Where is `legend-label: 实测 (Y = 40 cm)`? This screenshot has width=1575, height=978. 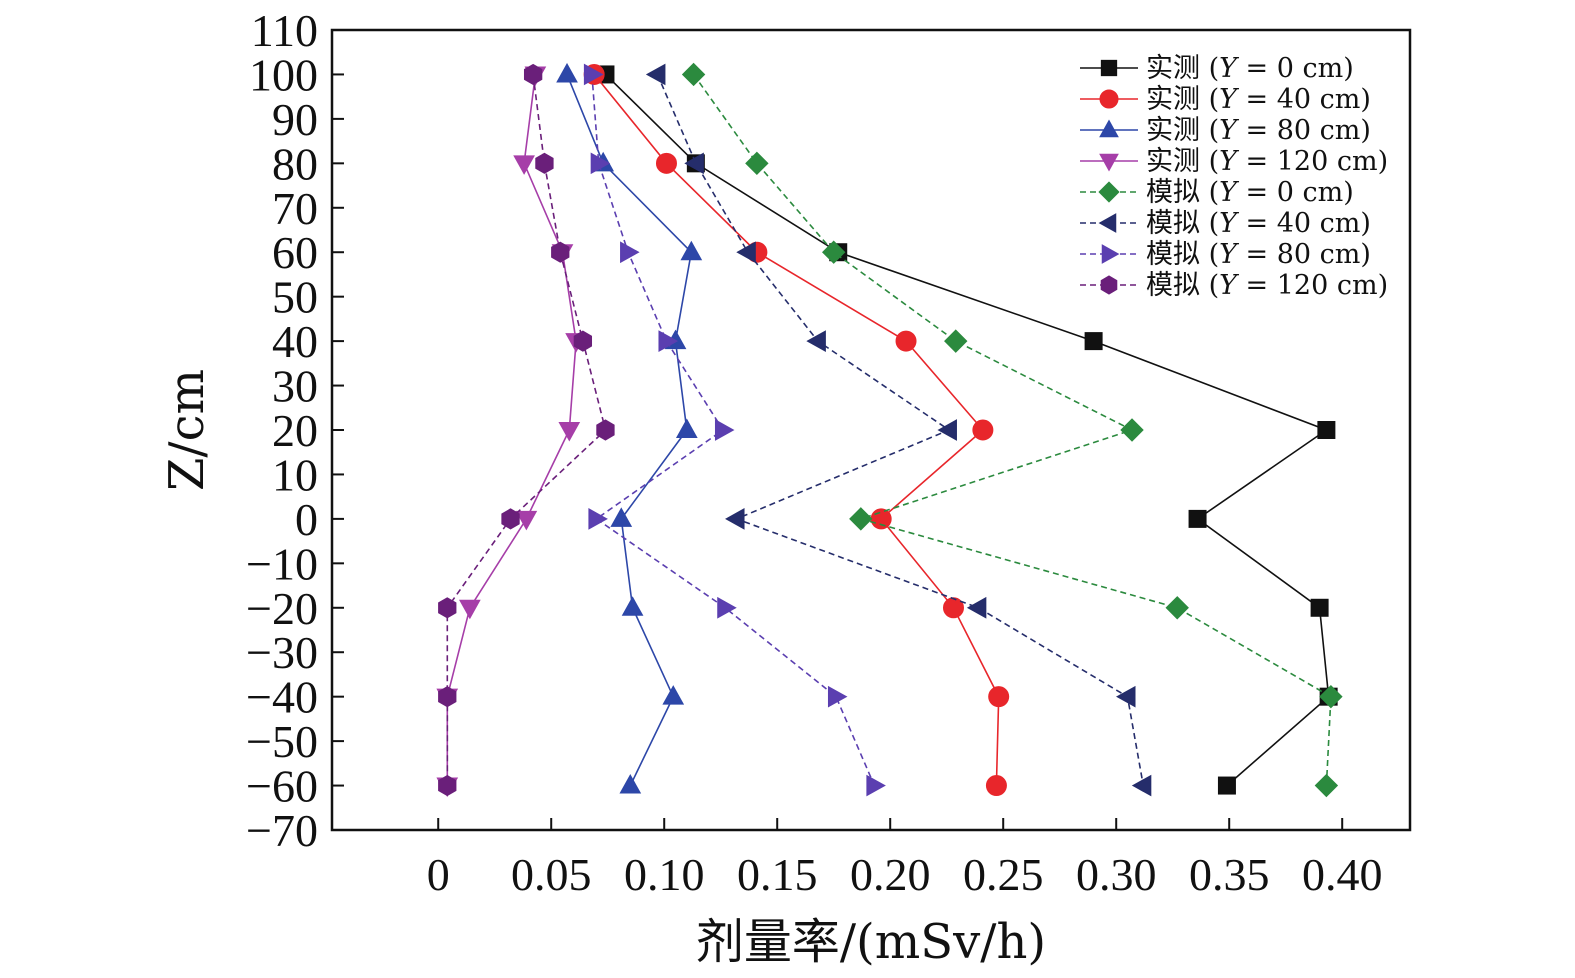 legend-label: 实测 (Y = 40 cm) is located at coordinates (1258, 99).